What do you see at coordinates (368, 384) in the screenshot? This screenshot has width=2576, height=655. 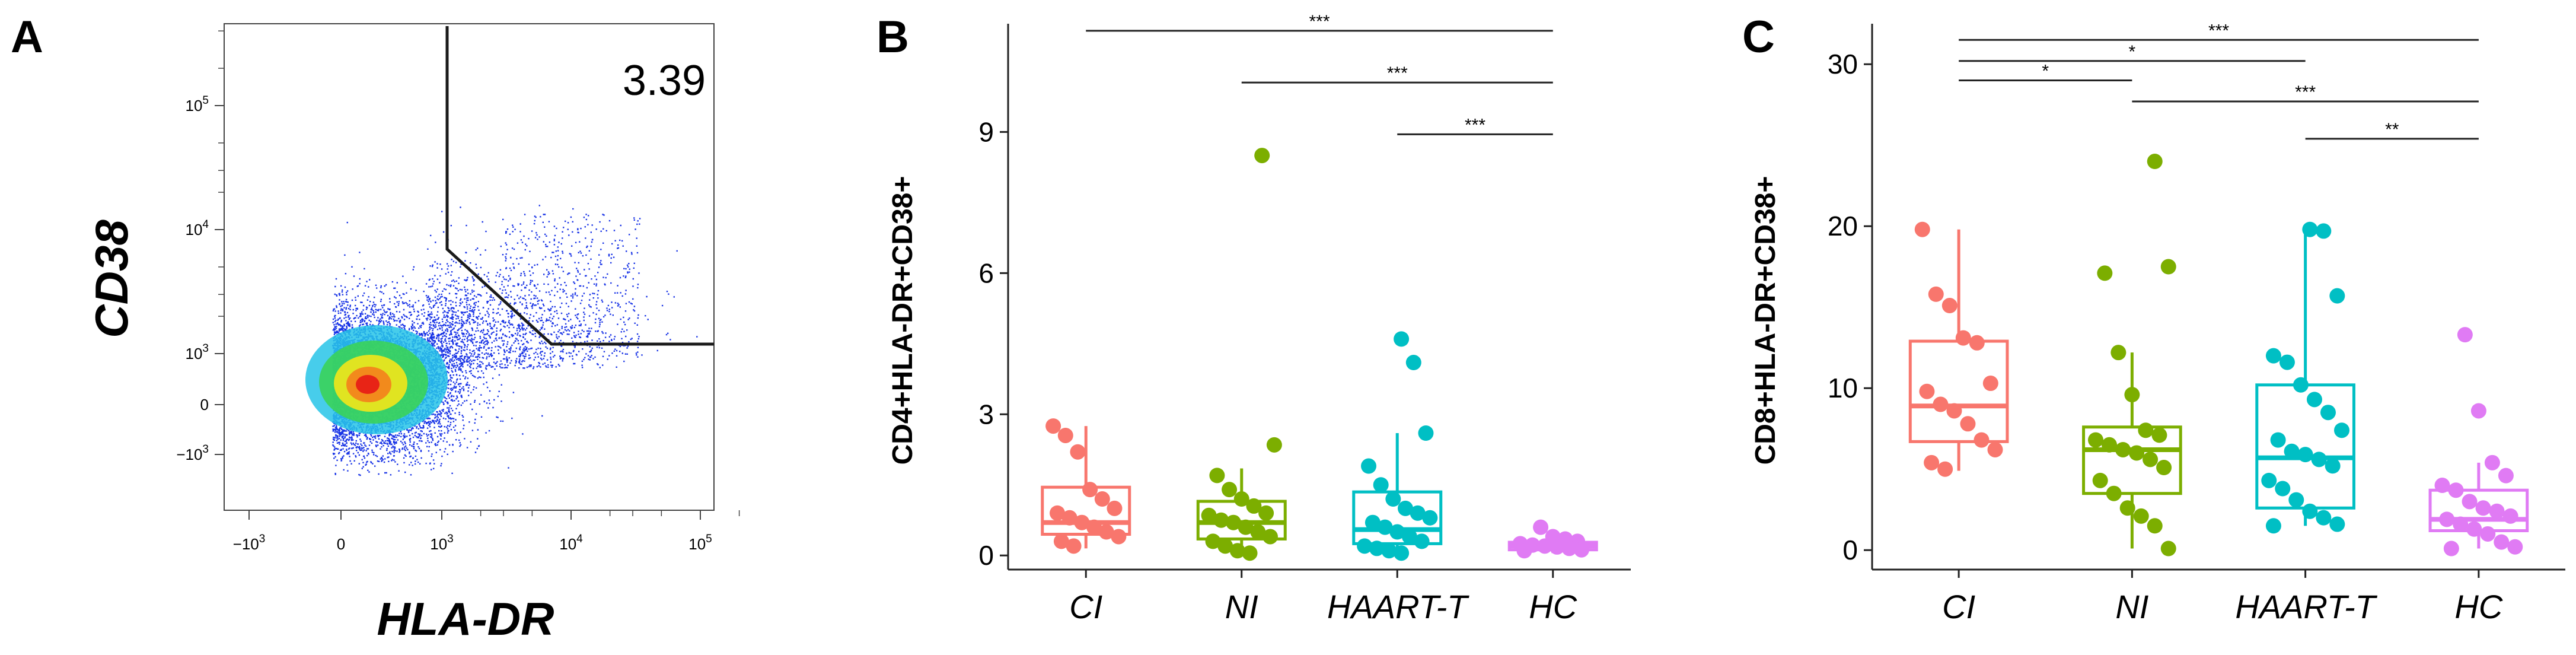 I see `density-red` at bounding box center [368, 384].